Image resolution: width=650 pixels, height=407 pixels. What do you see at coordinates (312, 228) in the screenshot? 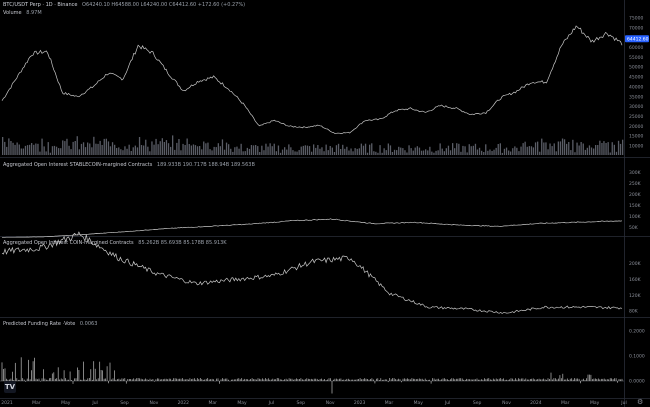
I see `oi-stablecoin-panel` at bounding box center [312, 228].